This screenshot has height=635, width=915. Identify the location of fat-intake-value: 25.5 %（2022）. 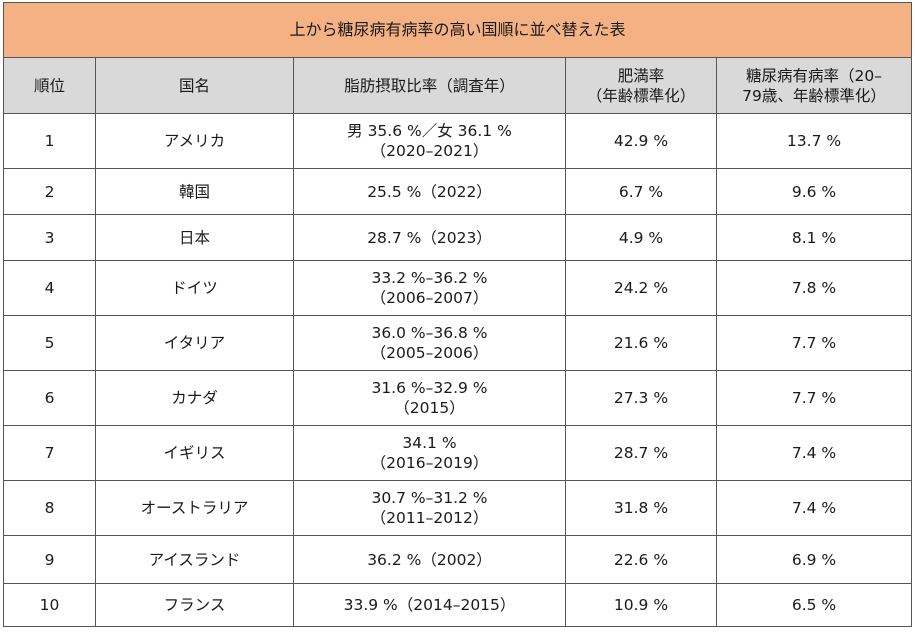
(429, 191).